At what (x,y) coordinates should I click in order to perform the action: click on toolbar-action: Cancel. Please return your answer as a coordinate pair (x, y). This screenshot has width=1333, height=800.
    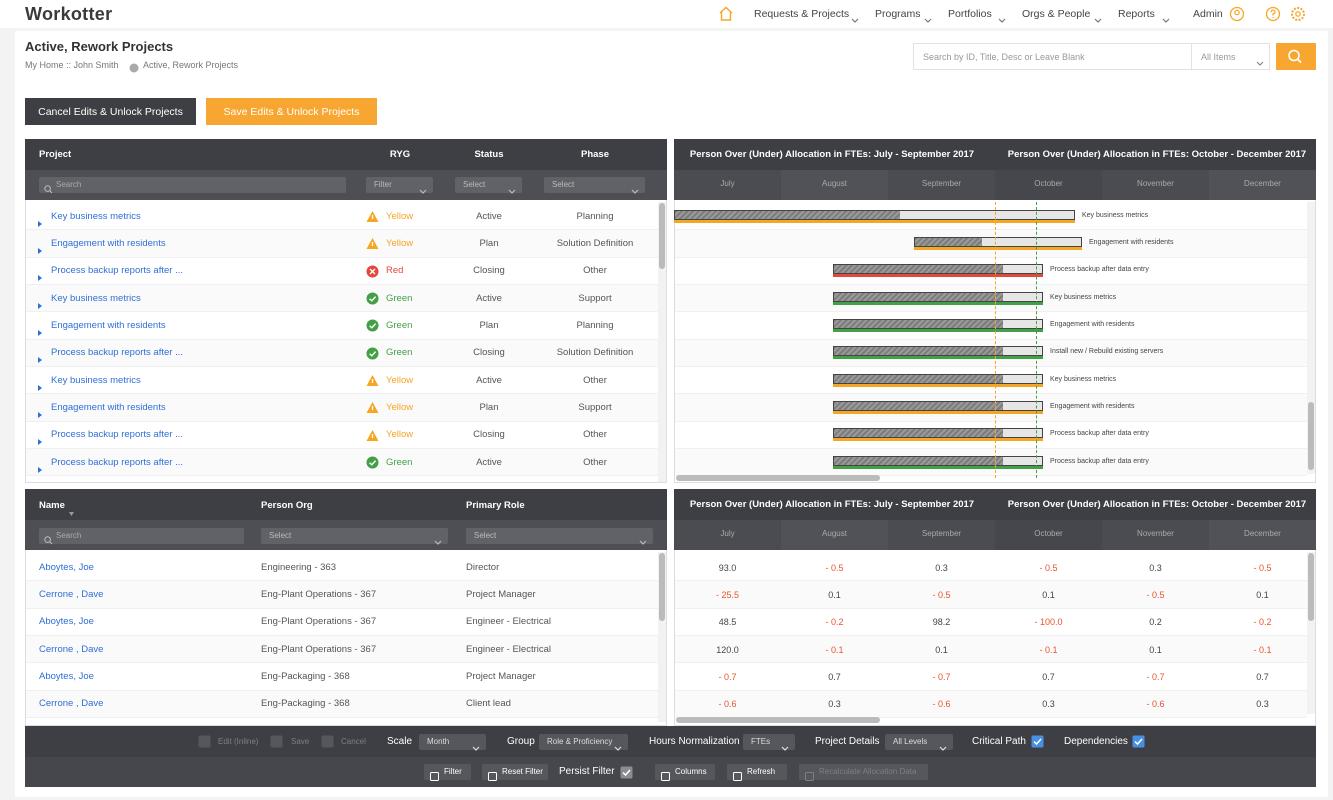
    Looking at the image, I should click on (353, 741).